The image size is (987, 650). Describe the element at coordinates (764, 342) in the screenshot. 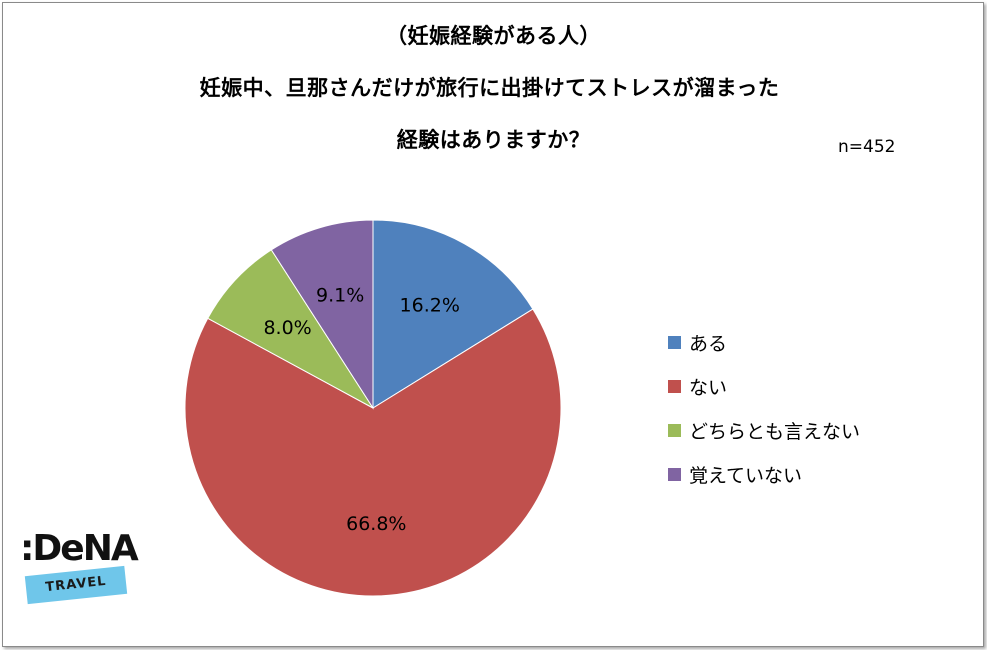

I see `legend-item-aru: ある` at that location.